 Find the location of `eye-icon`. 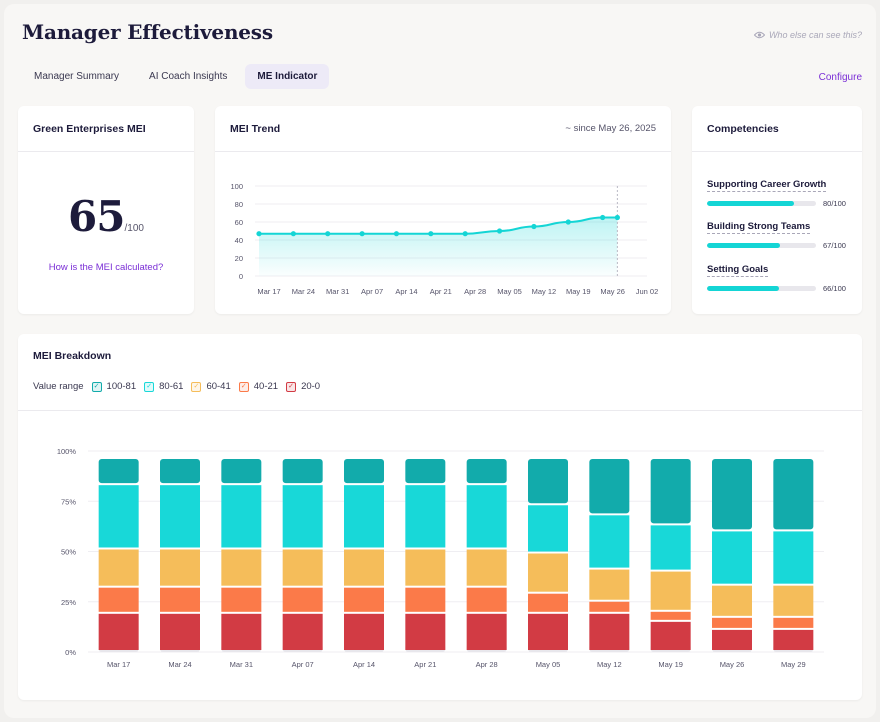

eye-icon is located at coordinates (759, 35).